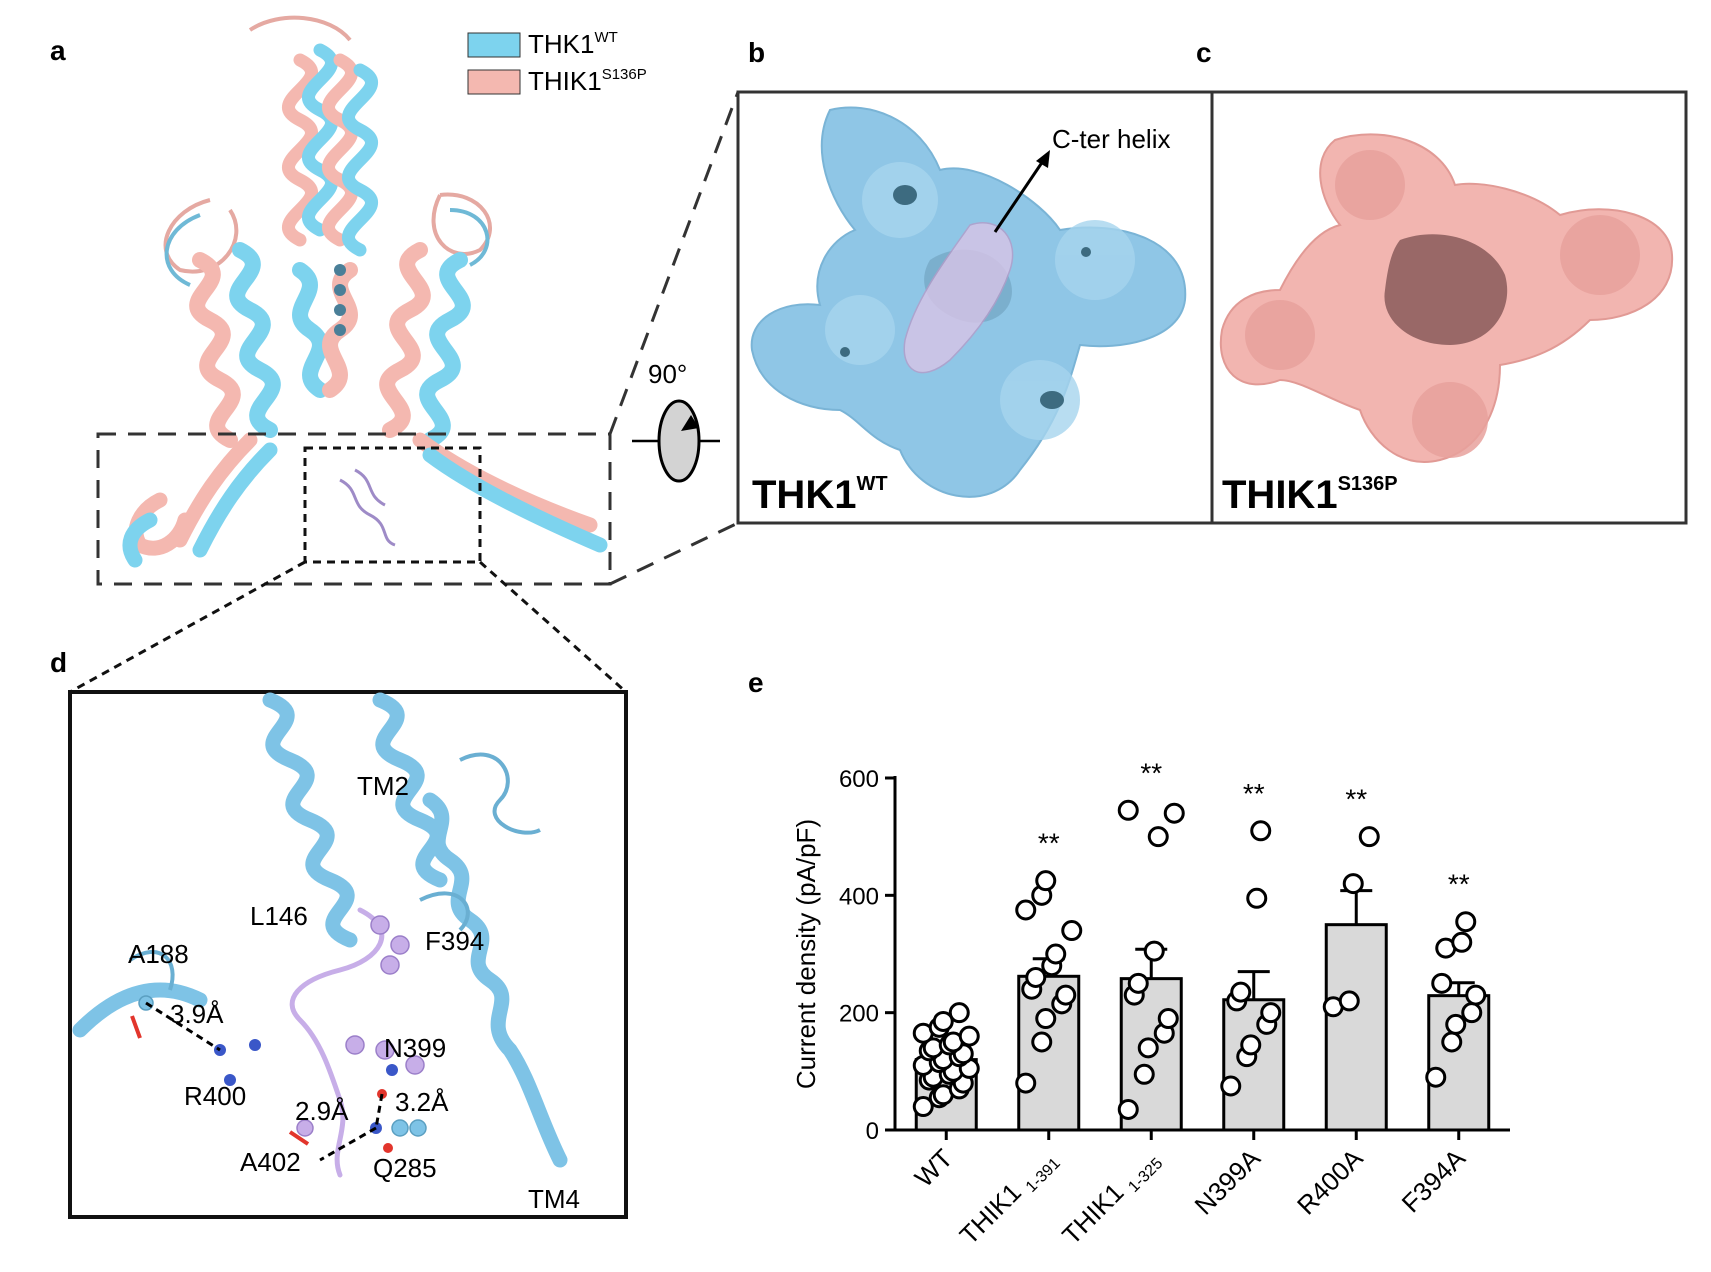 The image size is (1711, 1272). I want to click on panel-c-surface: THIK1S136P, so click(1446, 325).